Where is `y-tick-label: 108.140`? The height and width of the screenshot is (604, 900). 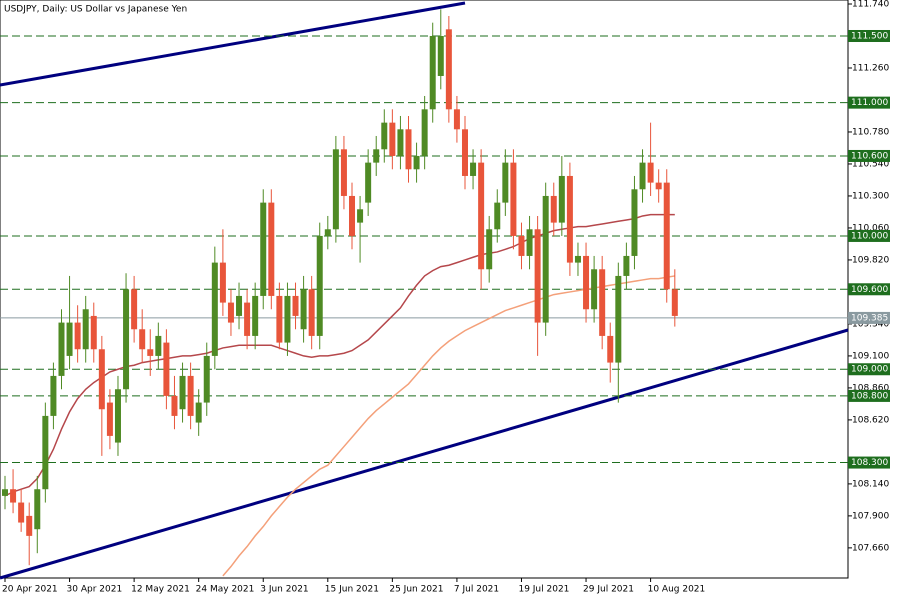
y-tick-label: 108.140 is located at coordinates (870, 484).